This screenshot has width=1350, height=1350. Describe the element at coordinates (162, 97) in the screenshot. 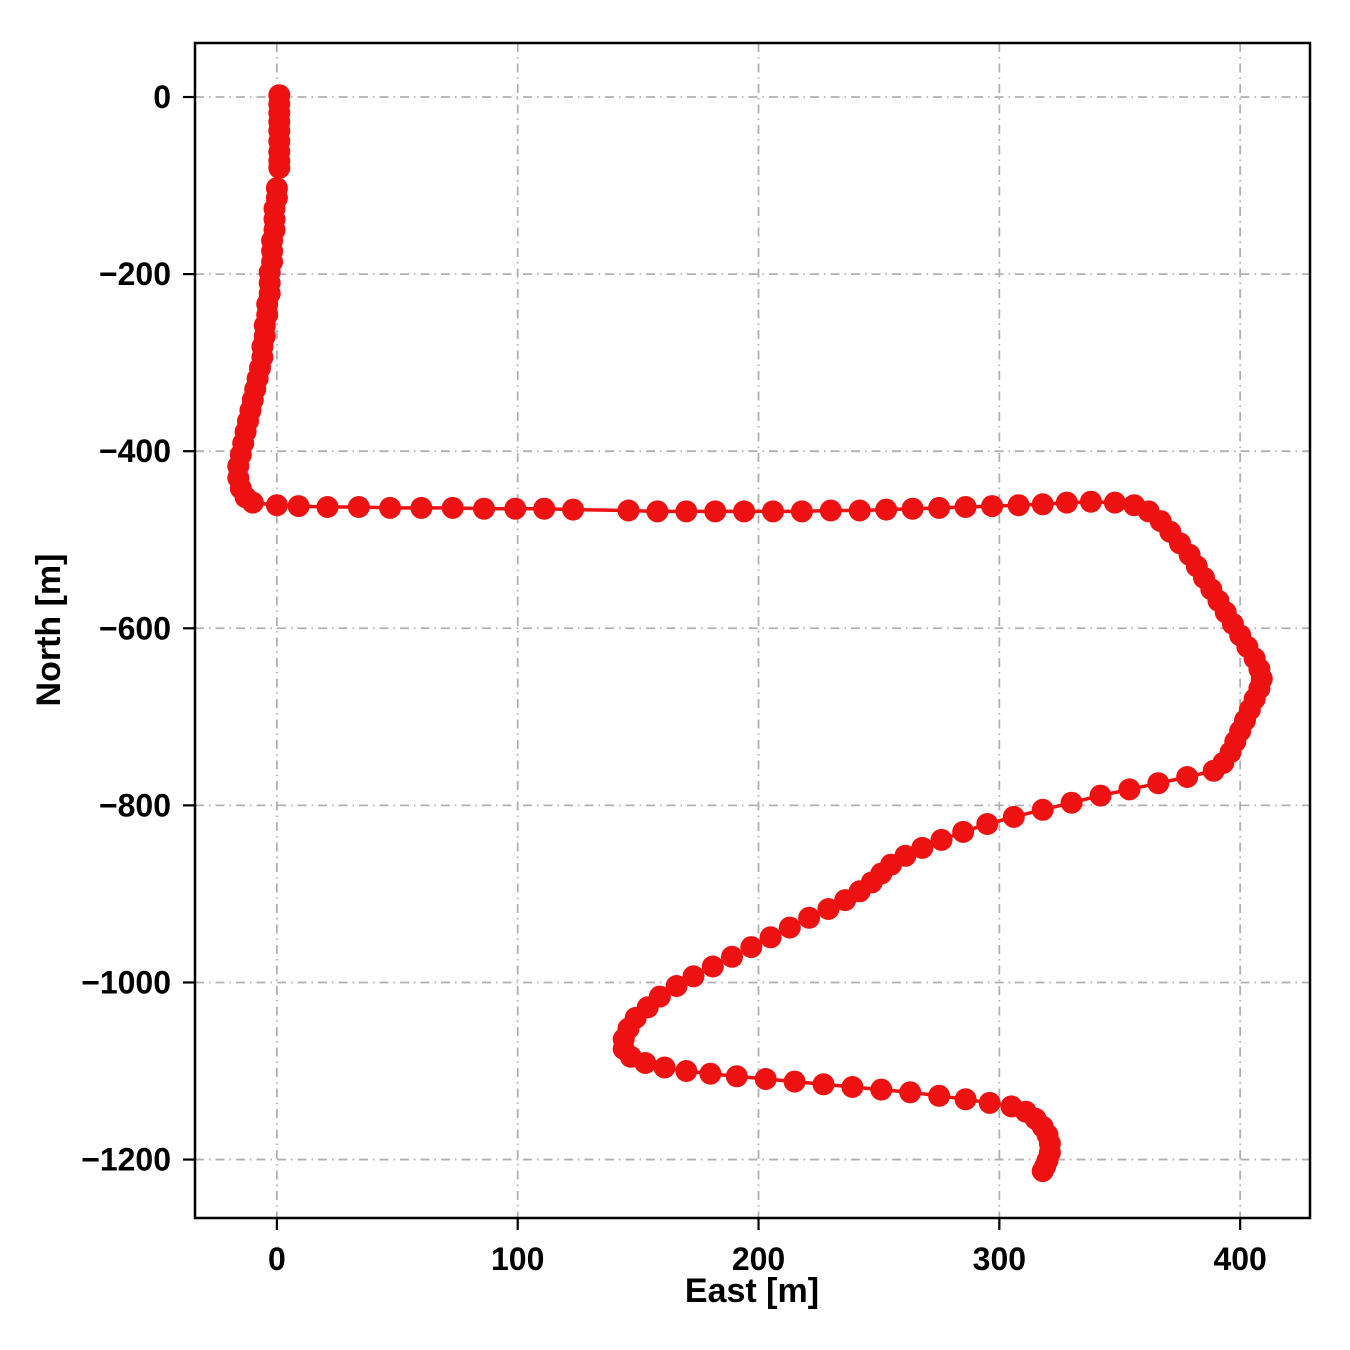

I see `y-tick-label: 0` at that location.